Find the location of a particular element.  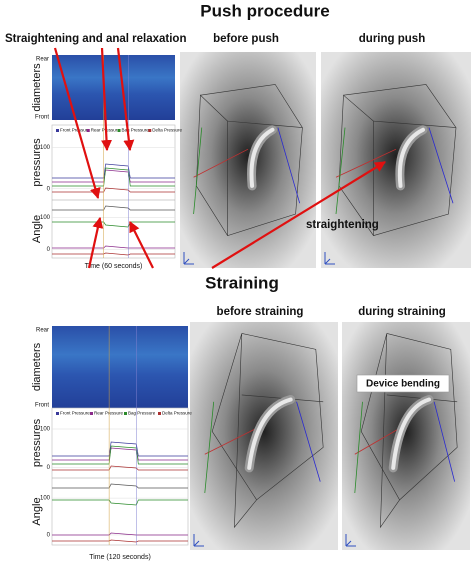

annotation-box is located at coordinates (403, 383).